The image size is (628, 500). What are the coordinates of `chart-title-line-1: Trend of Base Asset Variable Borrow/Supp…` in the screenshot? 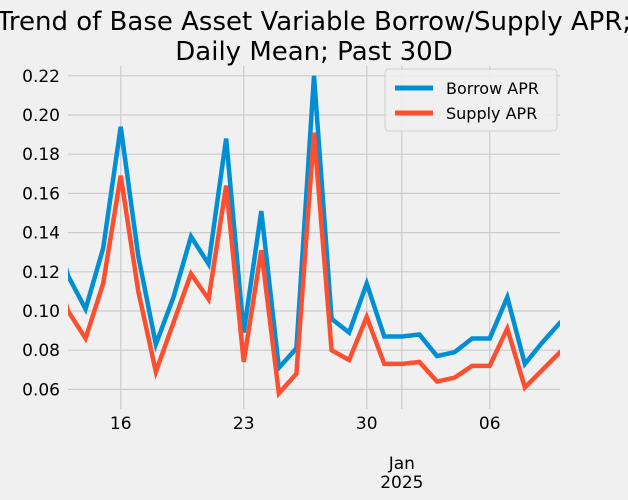 It's located at (314, 22).